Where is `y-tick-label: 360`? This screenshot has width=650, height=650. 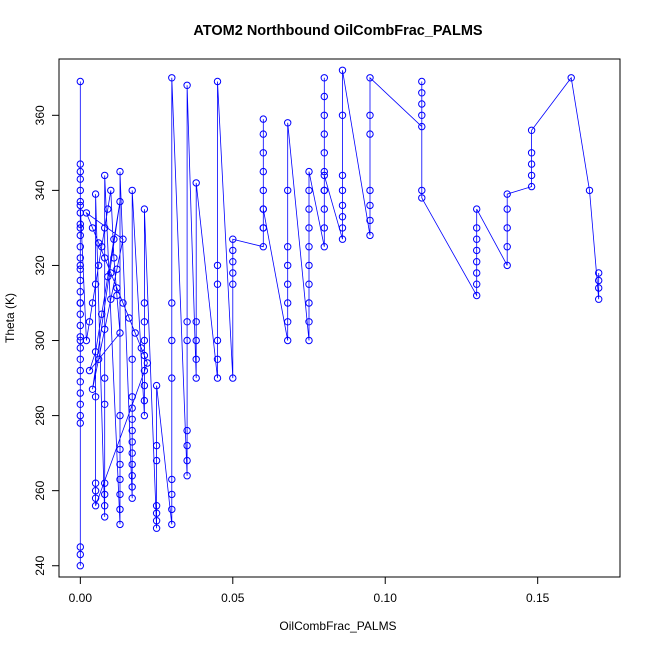 y-tick-label: 360 is located at coordinates (40, 115).